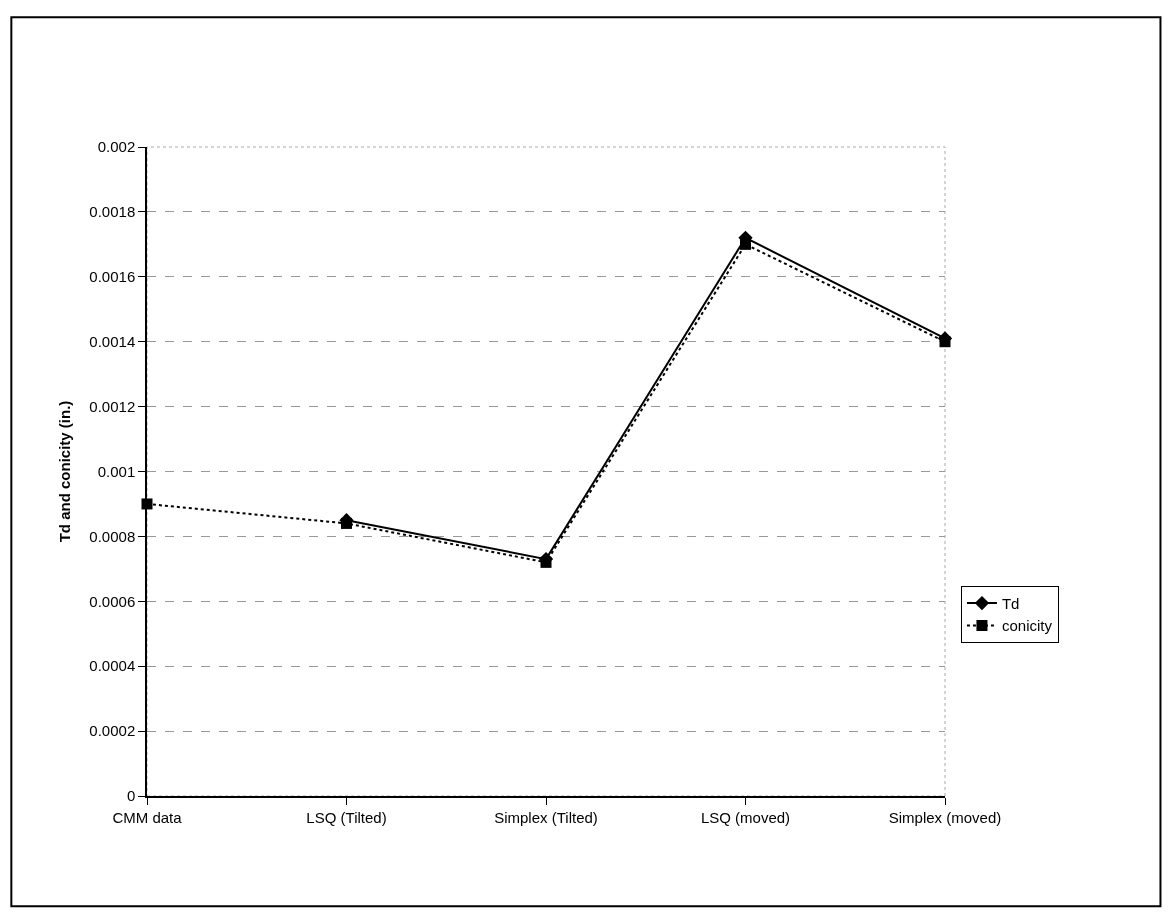 The height and width of the screenshot is (922, 1173). Describe the element at coordinates (116, 147) in the screenshot. I see `y-tick-label: 0.002` at that location.